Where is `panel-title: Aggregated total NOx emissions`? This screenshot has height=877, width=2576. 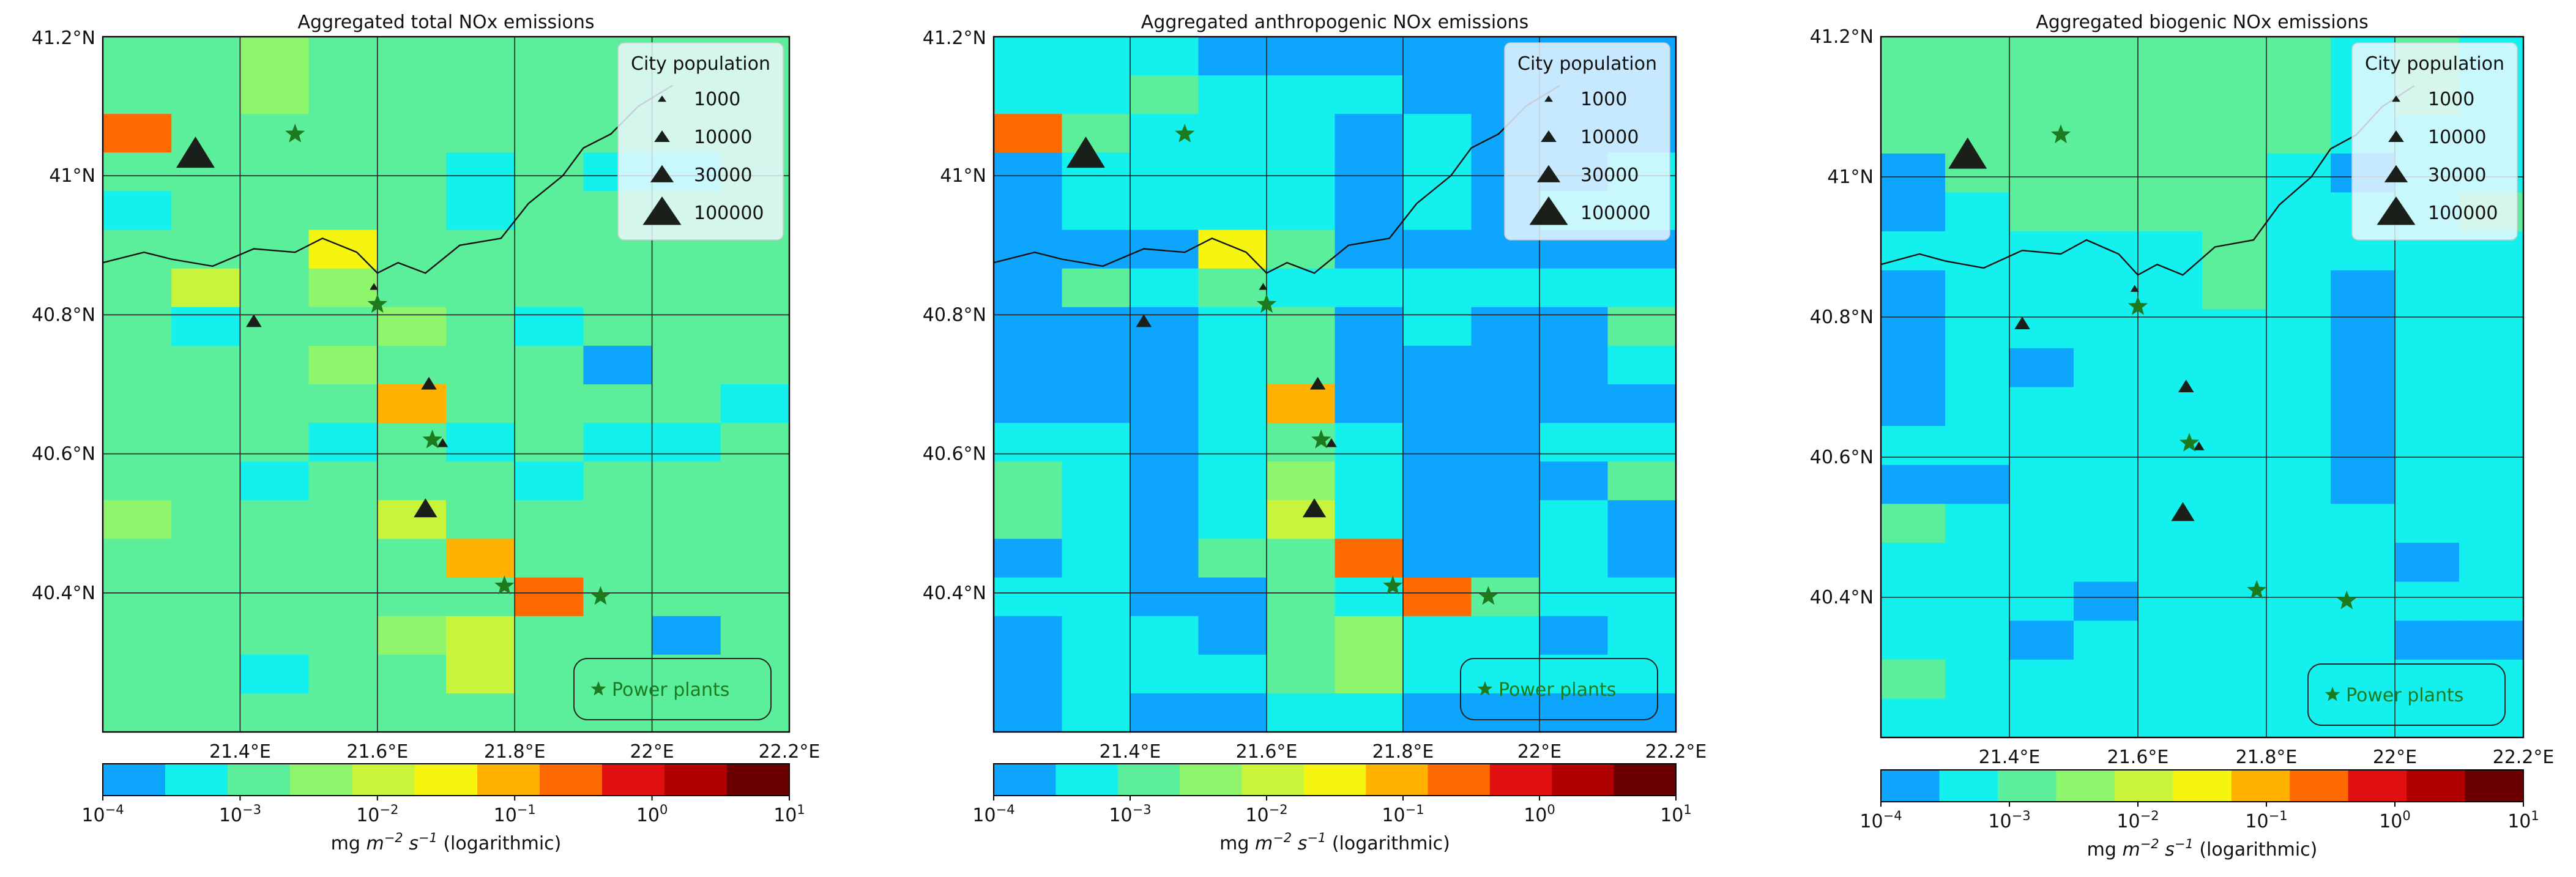
panel-title: Aggregated total NOx emissions is located at coordinates (446, 23).